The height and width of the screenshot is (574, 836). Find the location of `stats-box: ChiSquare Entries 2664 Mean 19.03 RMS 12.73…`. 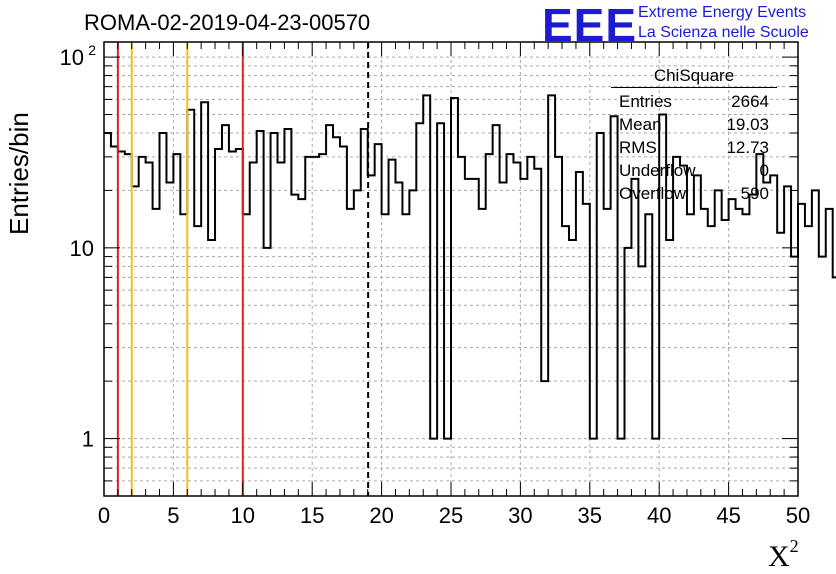

stats-box: ChiSquare Entries 2664 Mean 19.03 RMS 12.73… is located at coordinates (694, 135).